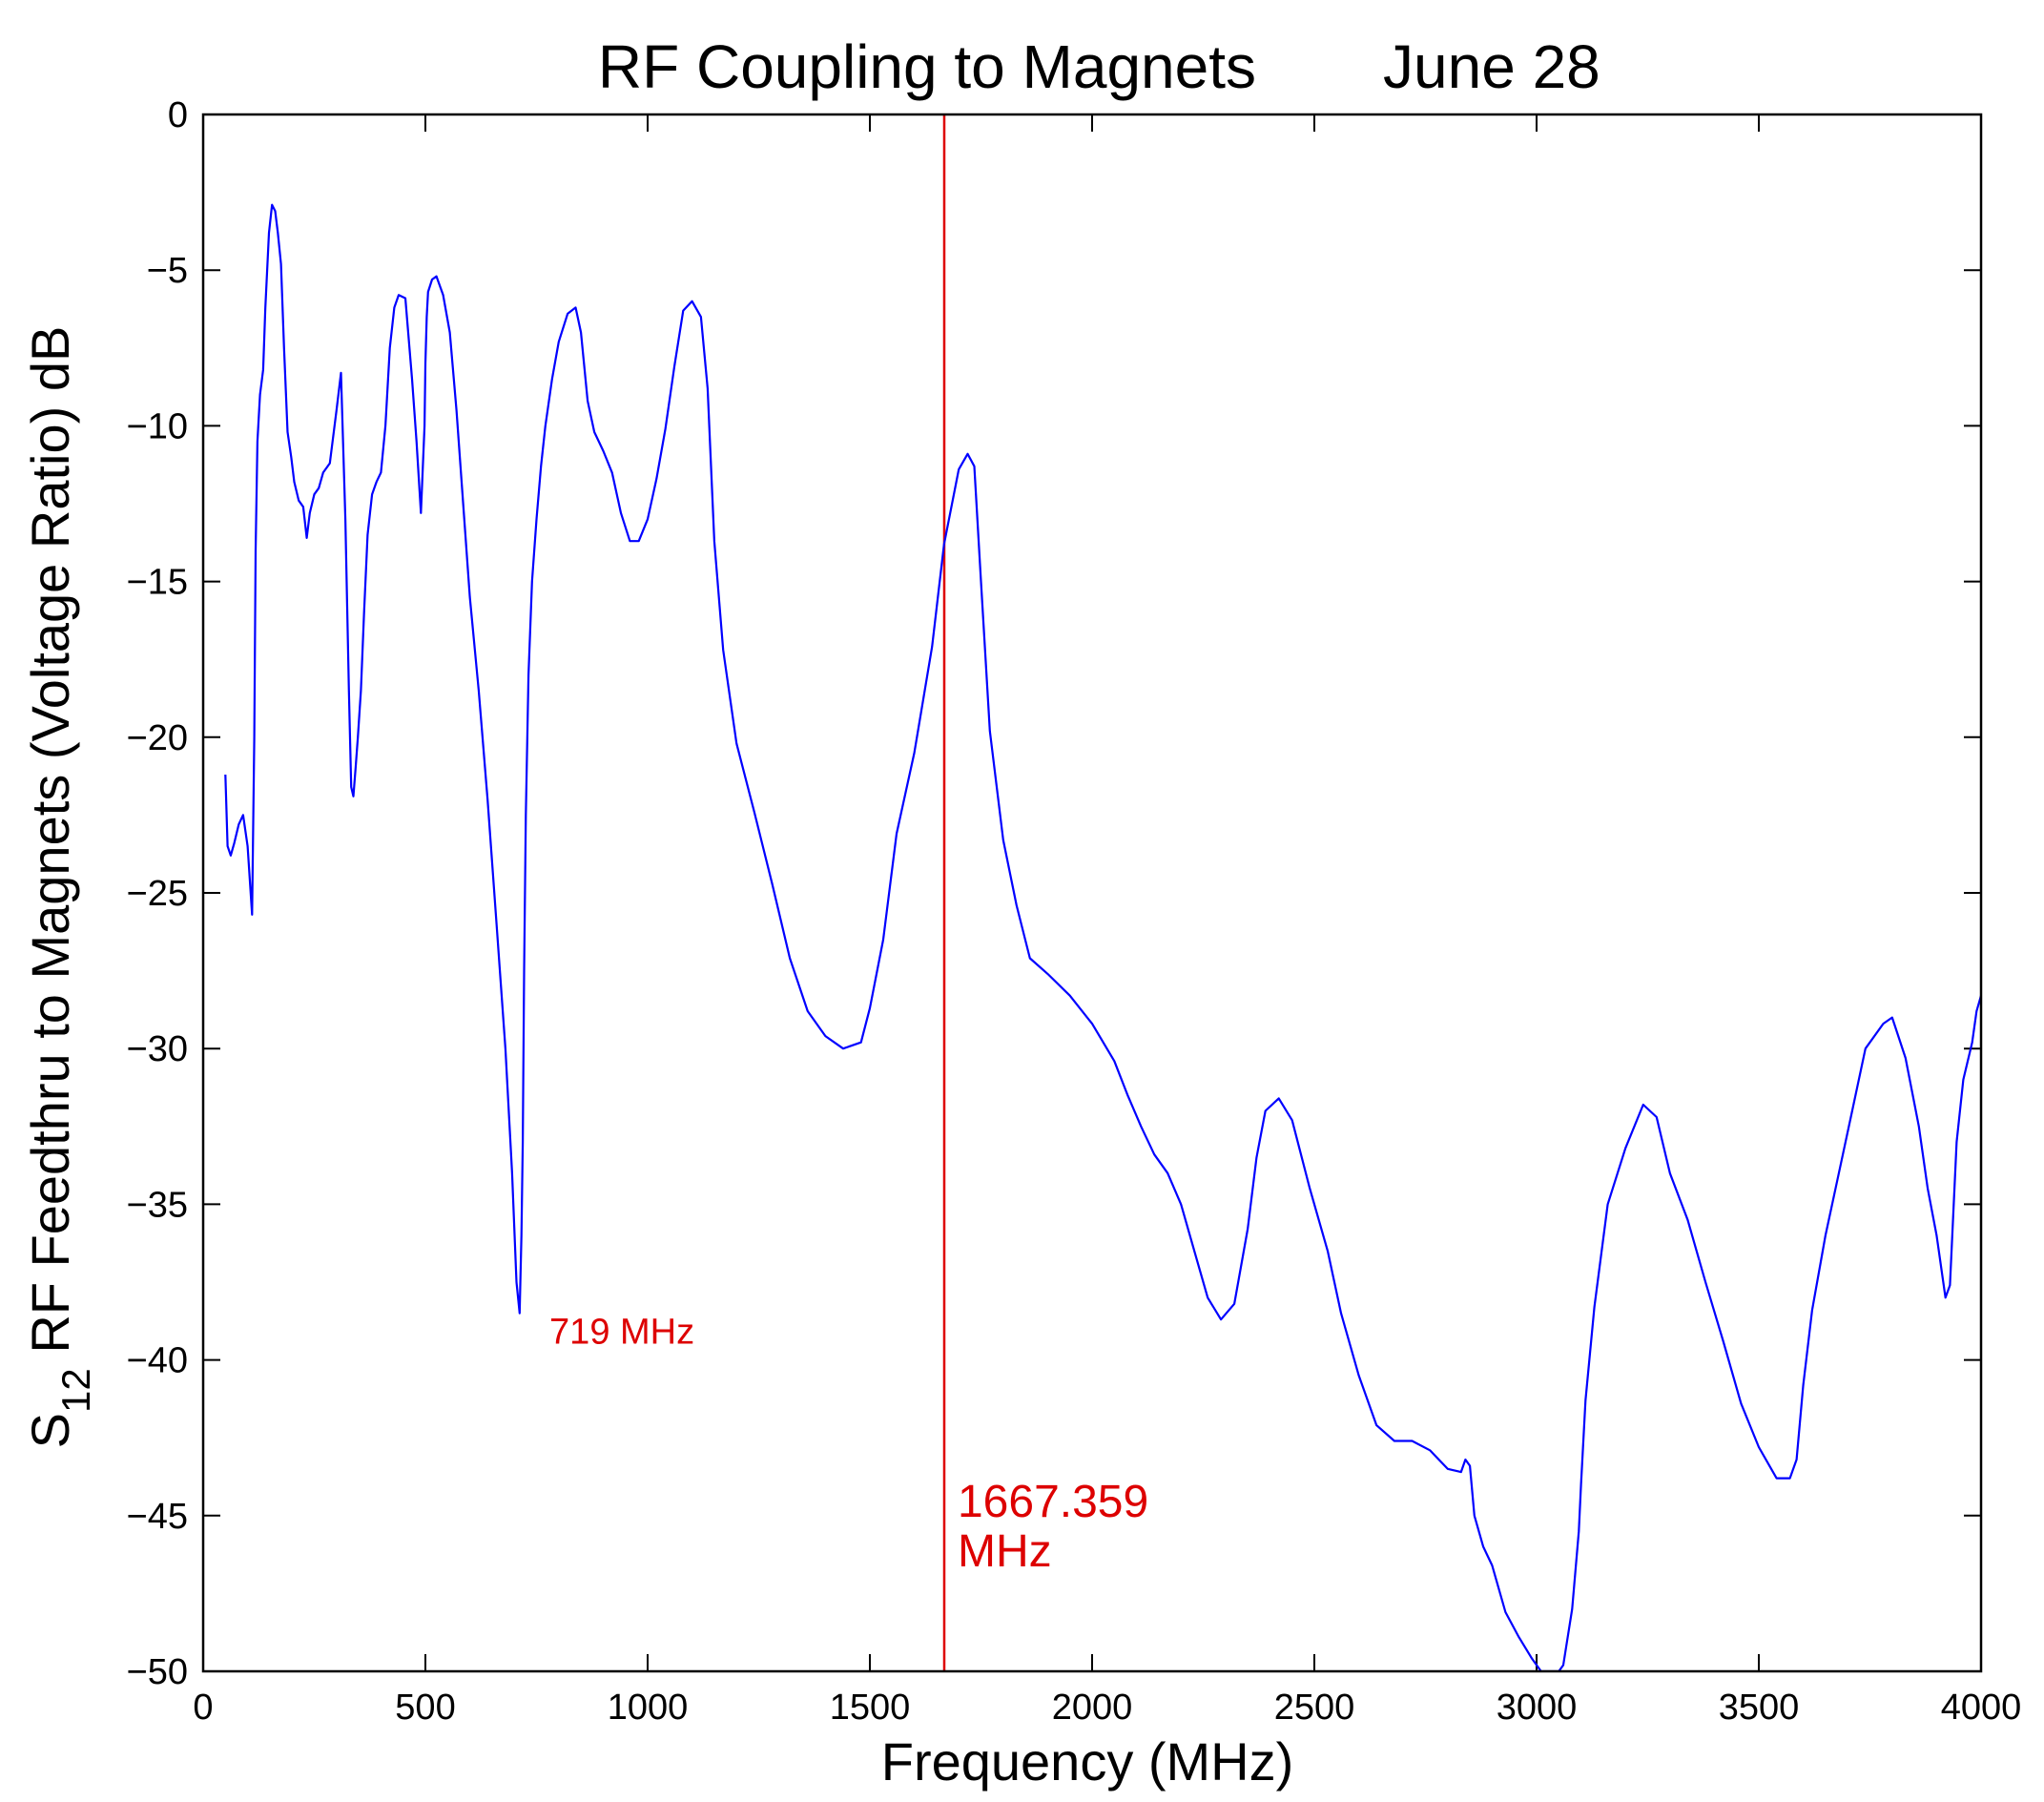 The image size is (2044, 1802). What do you see at coordinates (178, 115) in the screenshot?
I see `y-tick-label: 0` at bounding box center [178, 115].